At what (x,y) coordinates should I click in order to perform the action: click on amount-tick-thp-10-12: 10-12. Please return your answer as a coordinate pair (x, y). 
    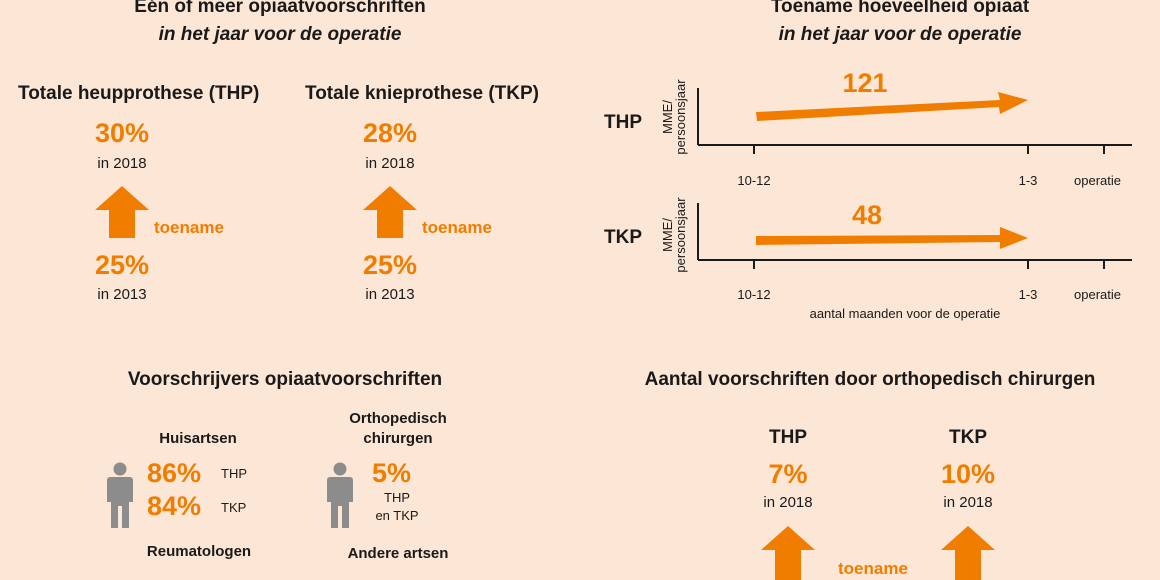
    Looking at the image, I should click on (754, 180).